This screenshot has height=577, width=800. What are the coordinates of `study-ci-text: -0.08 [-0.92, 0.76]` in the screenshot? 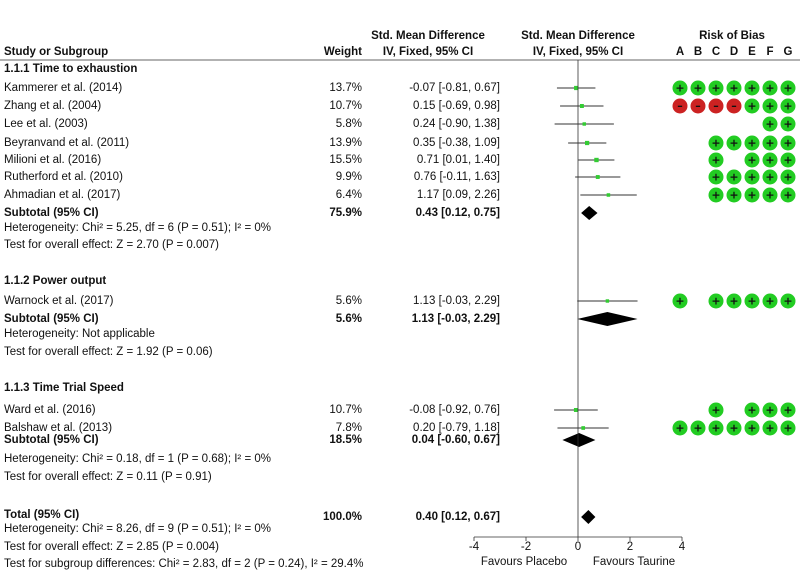 It's located at (454, 410).